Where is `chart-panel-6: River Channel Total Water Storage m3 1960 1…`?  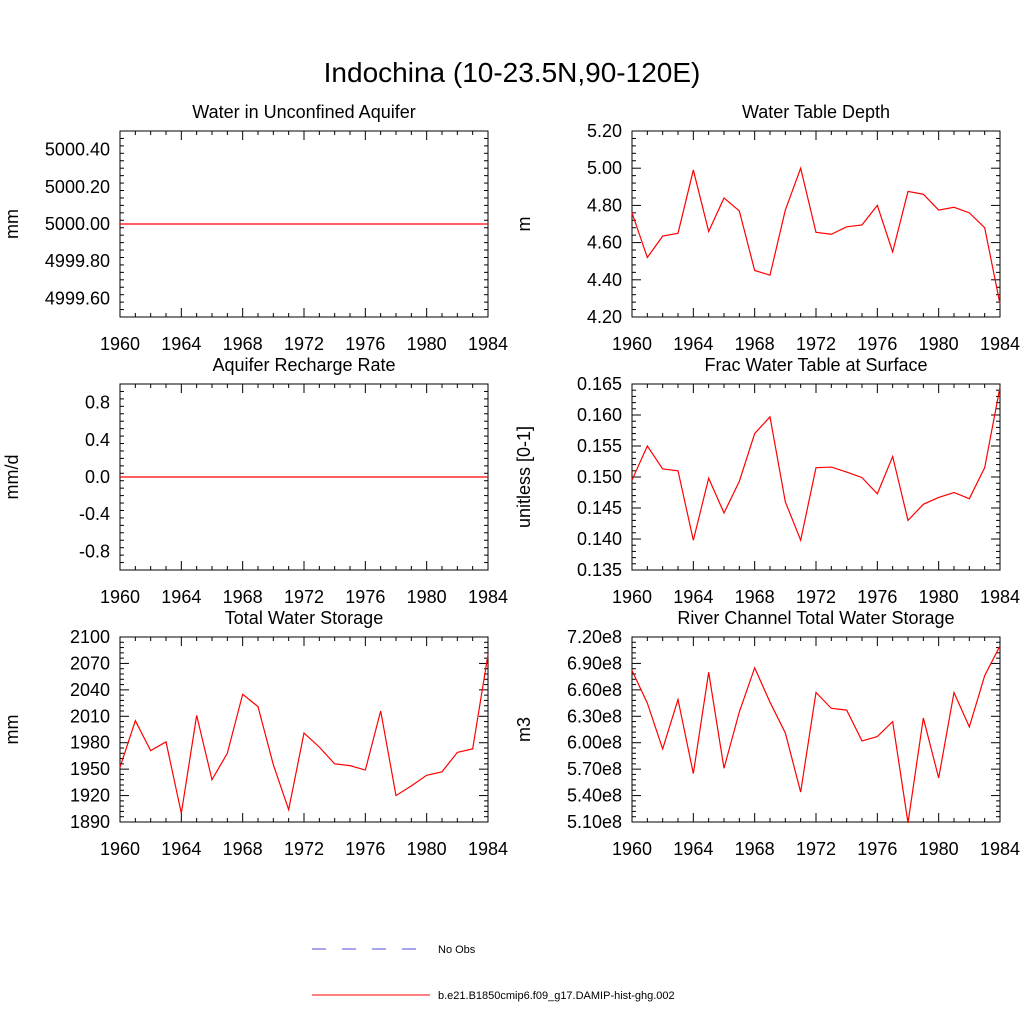
chart-panel-6: River Channel Total Water Storage m3 1960 1… is located at coordinates (767, 733).